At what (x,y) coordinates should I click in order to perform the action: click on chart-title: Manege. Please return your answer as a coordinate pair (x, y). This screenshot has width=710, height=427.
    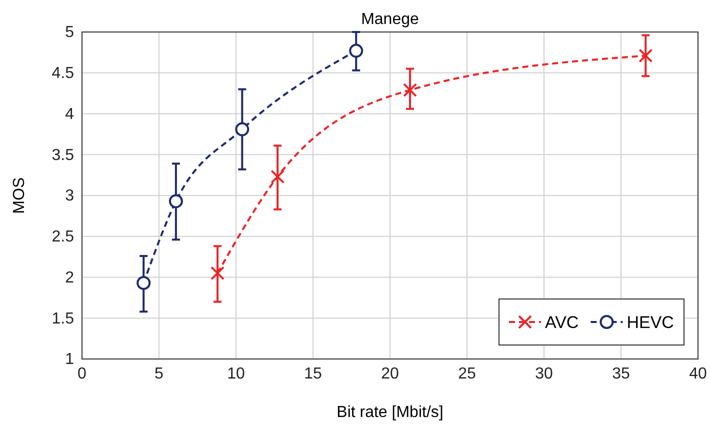
    Looking at the image, I should click on (390, 19).